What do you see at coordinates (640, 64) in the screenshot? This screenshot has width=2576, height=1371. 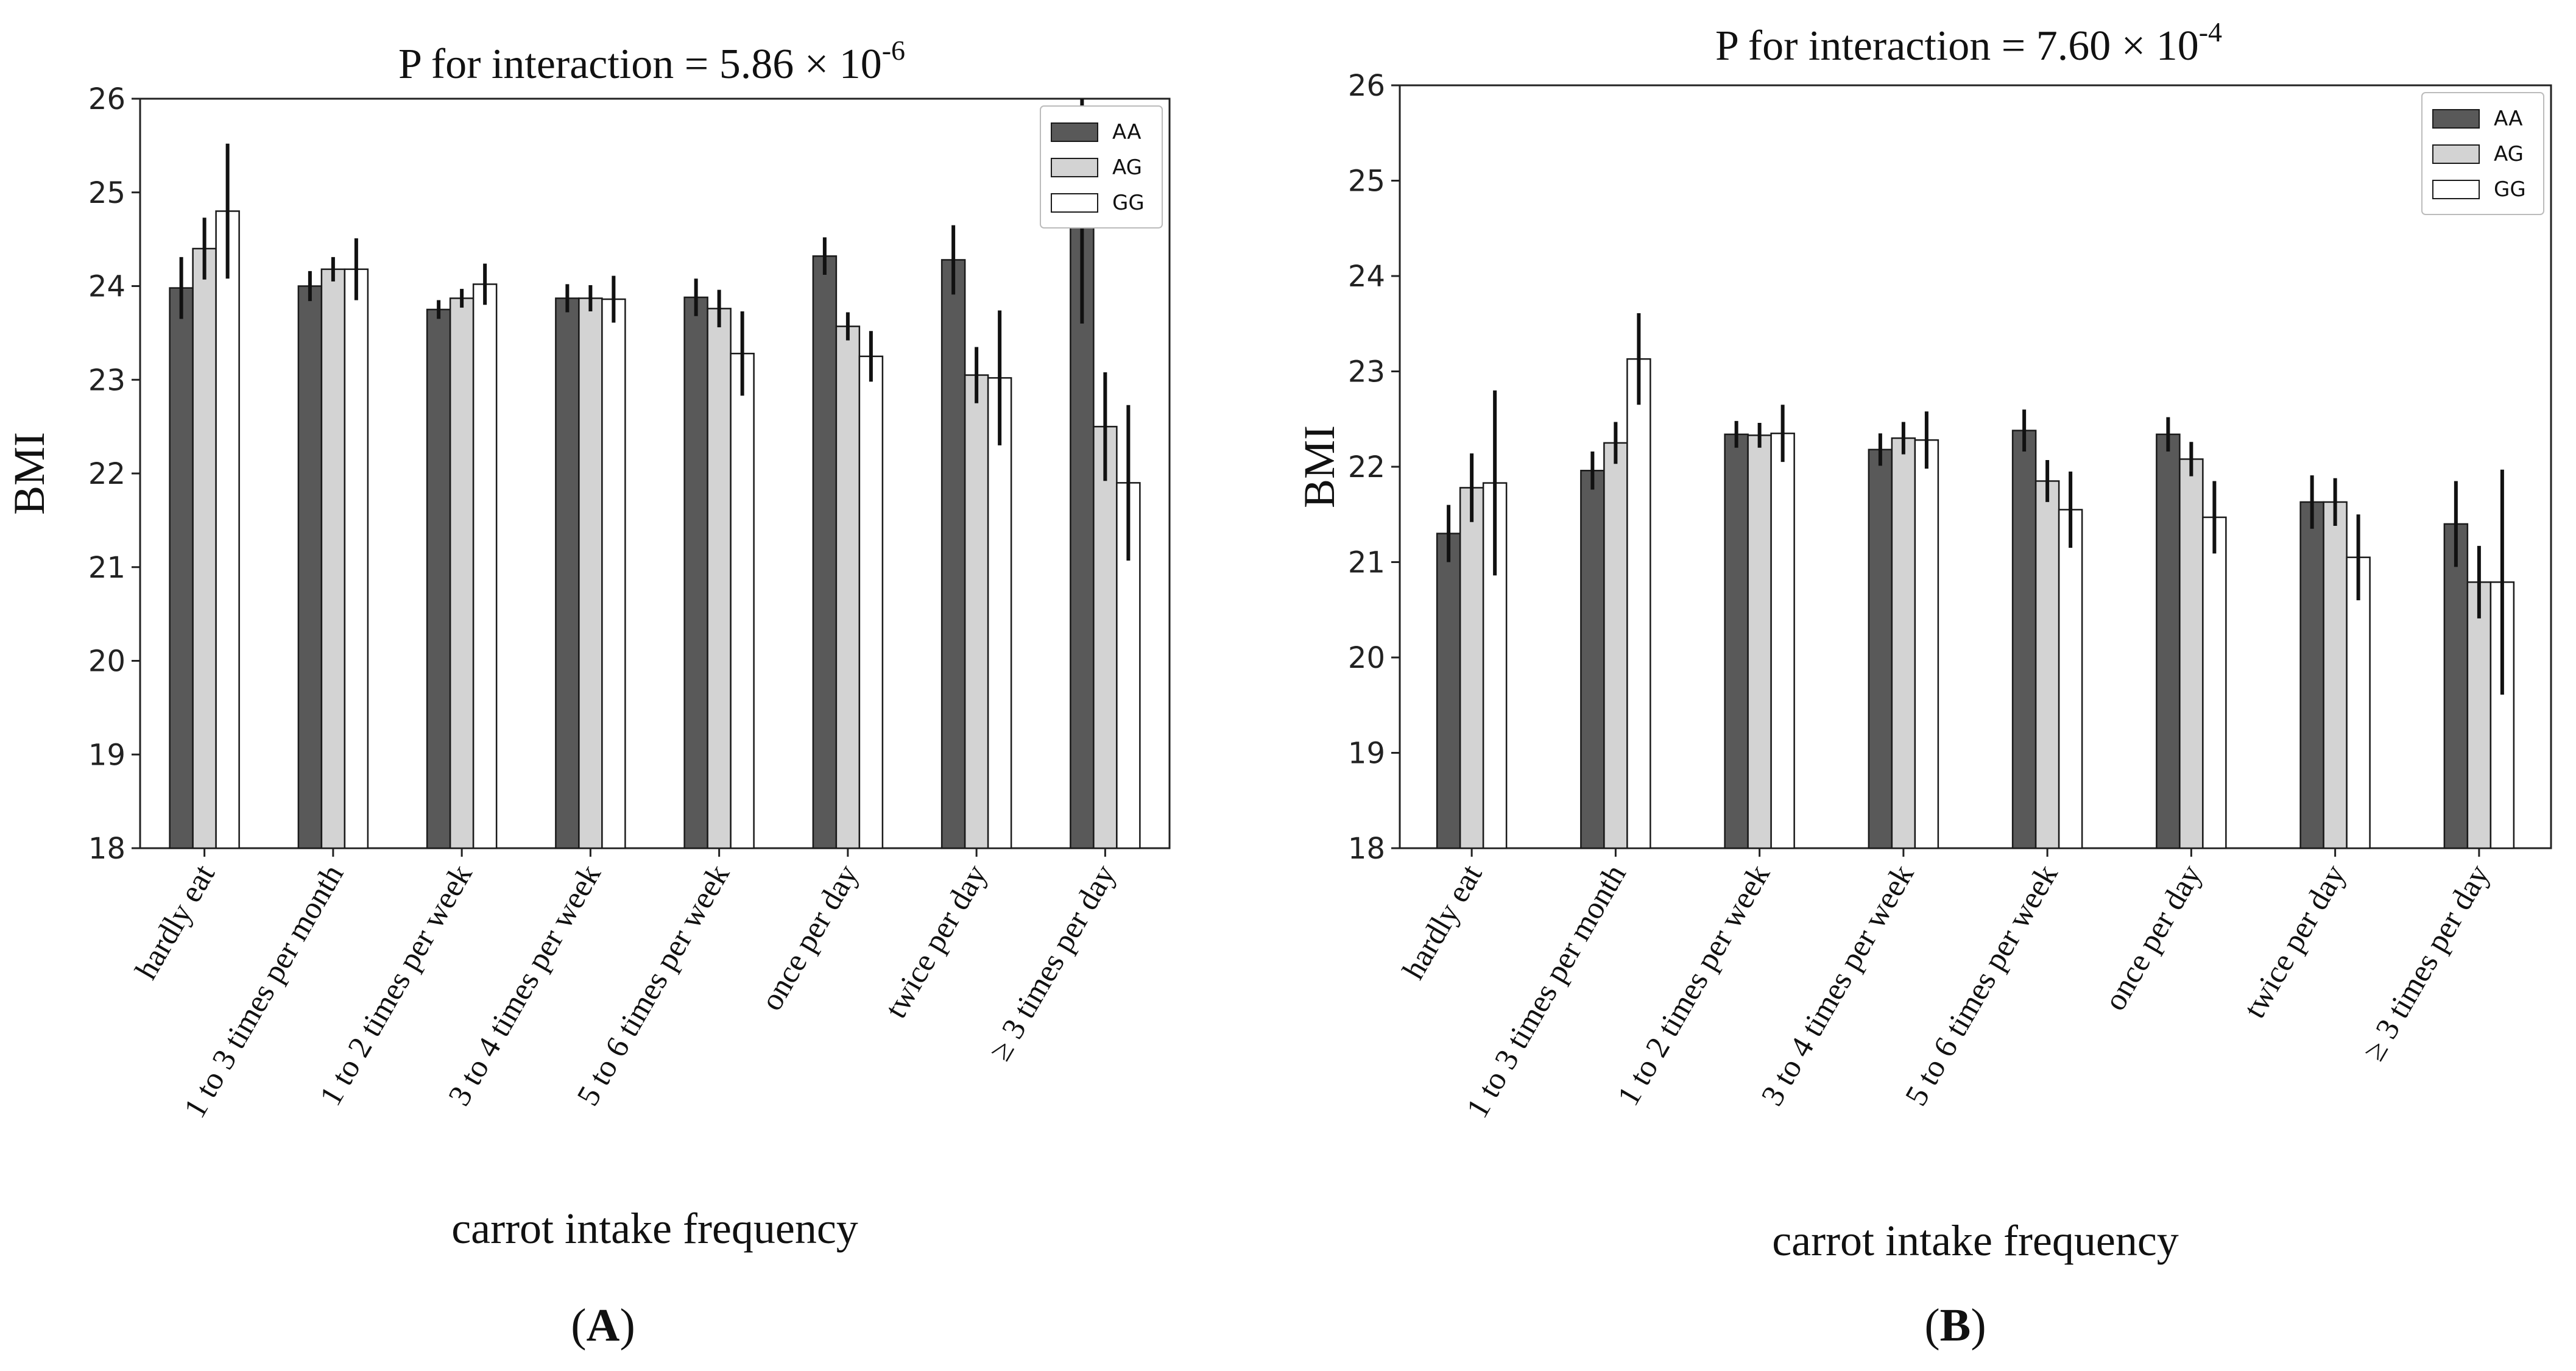 I see `chart-title-text: P for interaction = 5.86 × 10` at bounding box center [640, 64].